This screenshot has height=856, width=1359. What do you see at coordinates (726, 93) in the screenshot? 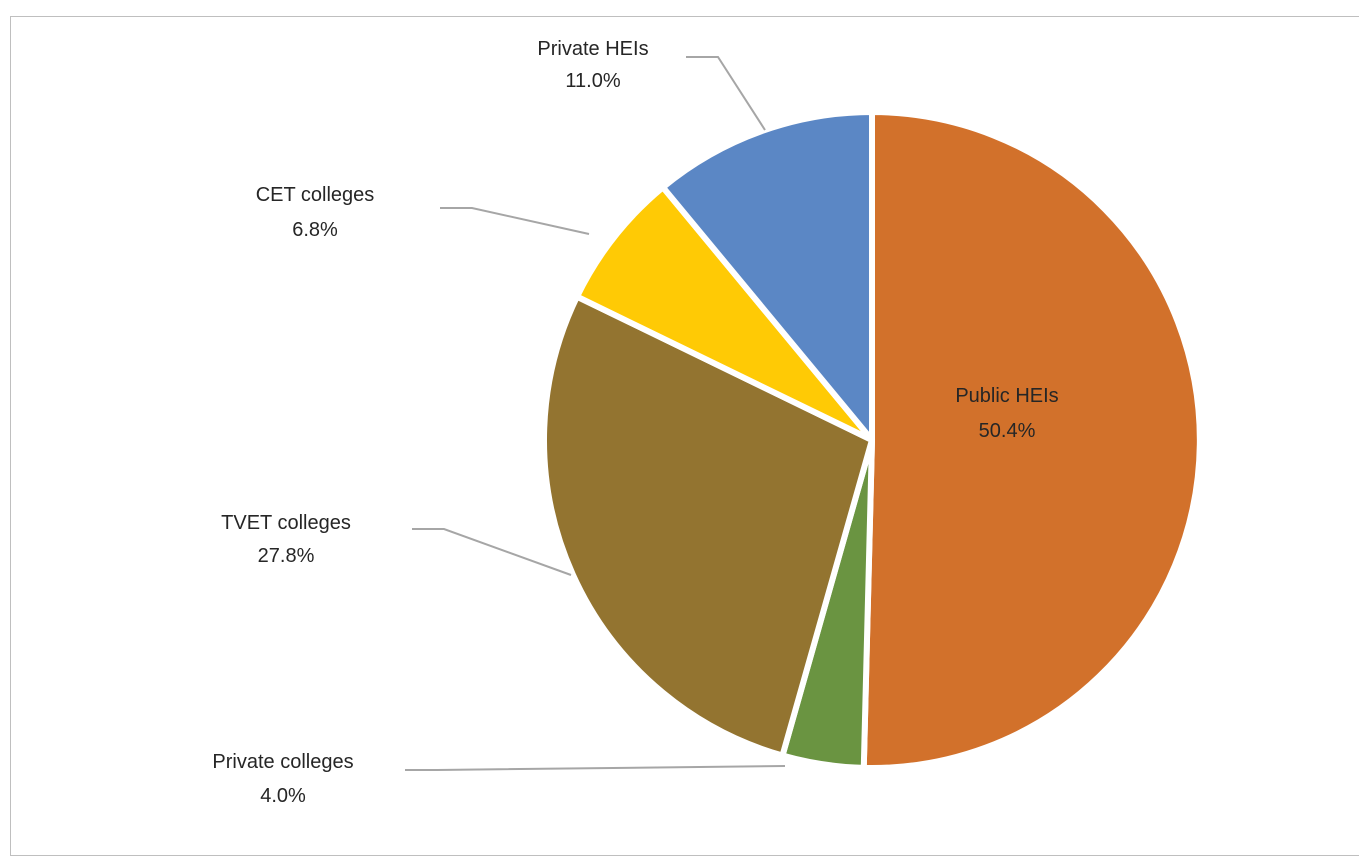
I see `leader-line-private-heis` at bounding box center [726, 93].